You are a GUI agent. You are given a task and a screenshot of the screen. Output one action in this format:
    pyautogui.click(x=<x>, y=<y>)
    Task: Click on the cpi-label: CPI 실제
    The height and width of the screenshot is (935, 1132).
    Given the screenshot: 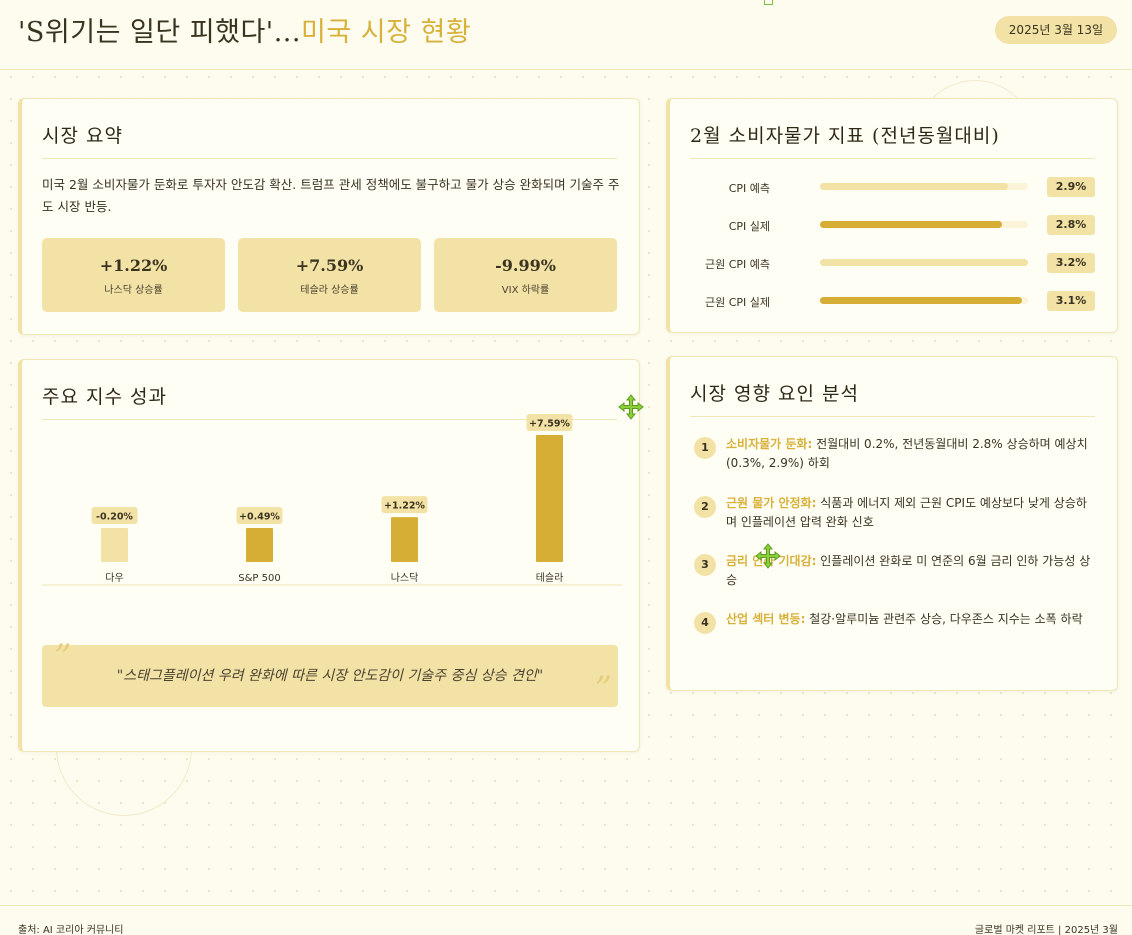 What is the action you would take?
    pyautogui.click(x=749, y=226)
    